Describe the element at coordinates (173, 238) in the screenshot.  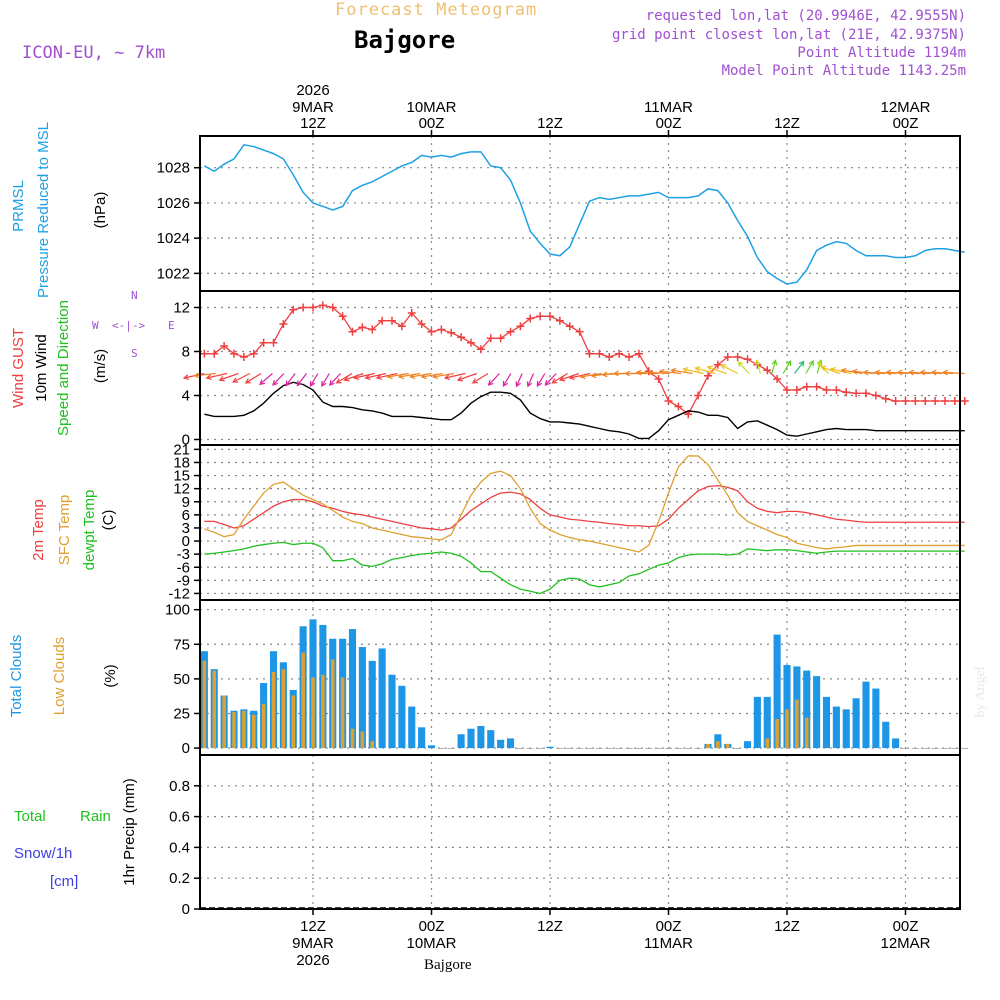
I see `pressure-ytick-label: 1024` at that location.